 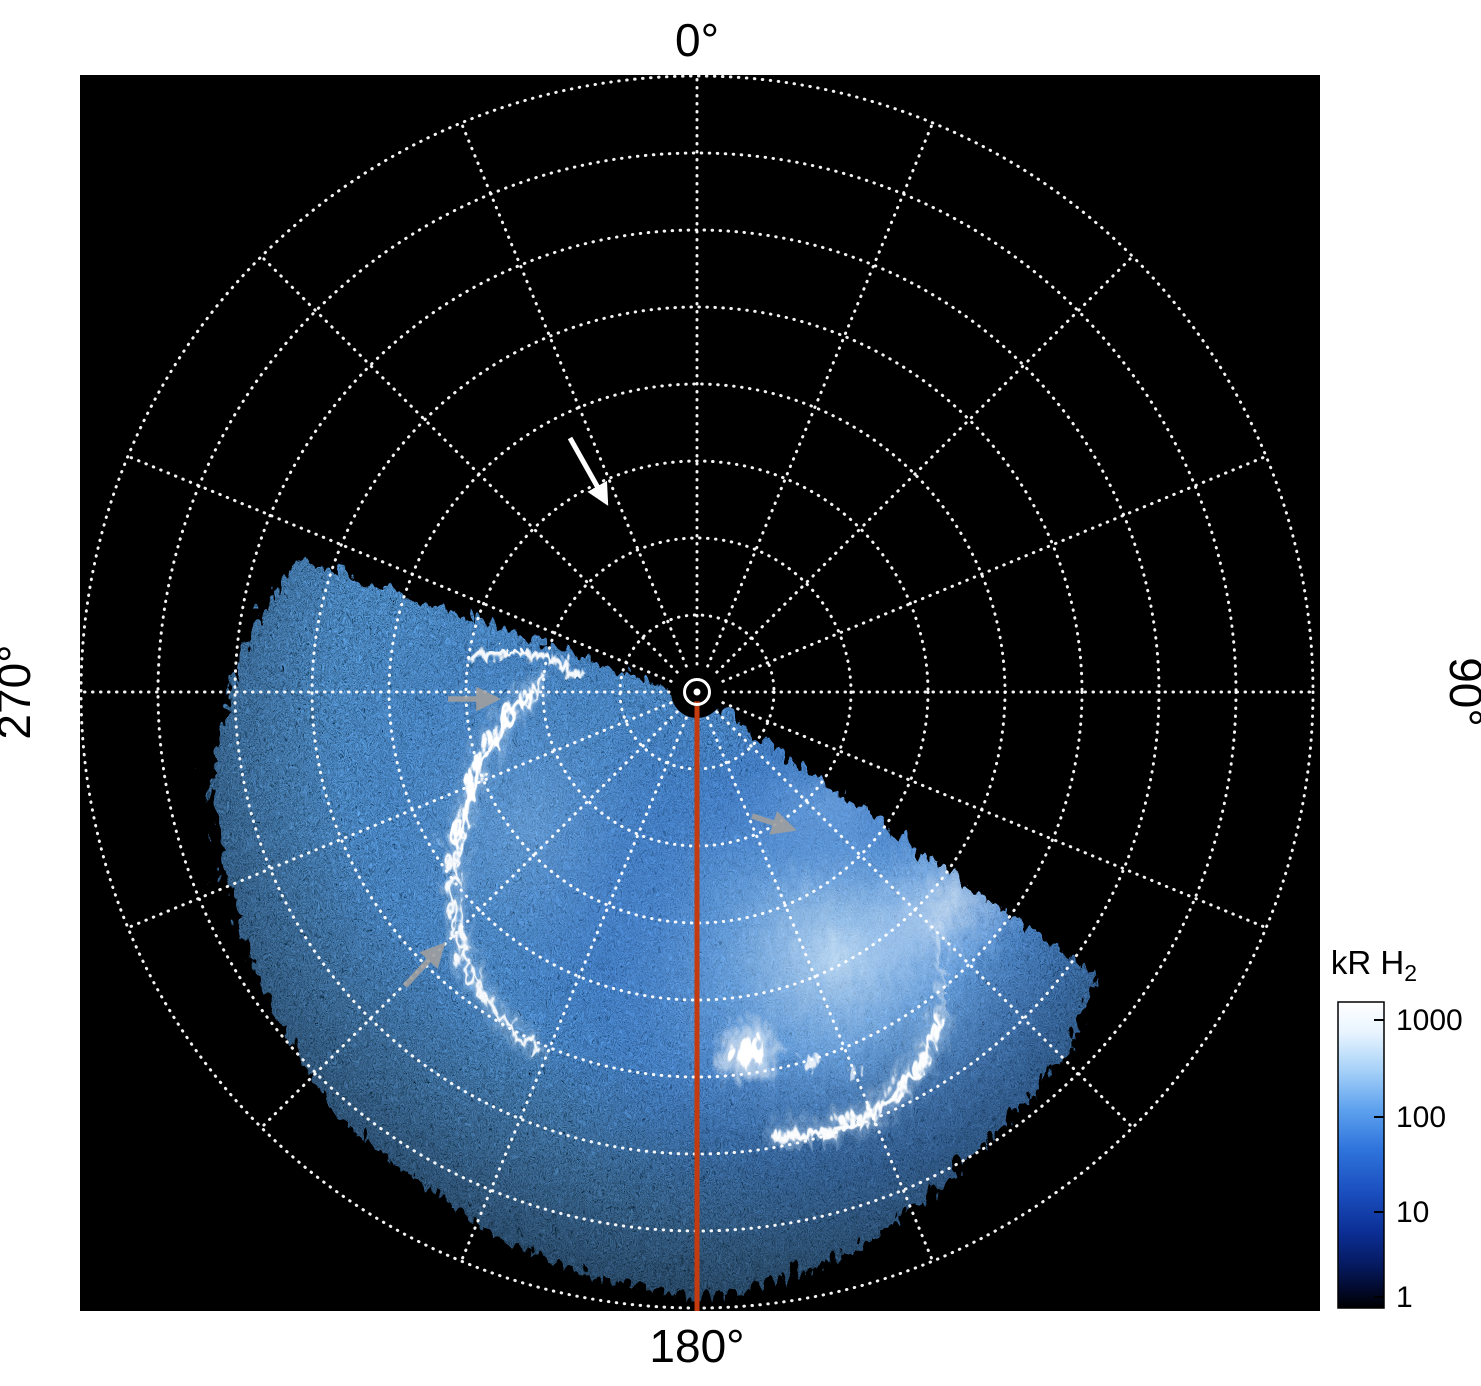 What do you see at coordinates (1429, 1020) in the screenshot?
I see `colorbar-tick-label: 1000` at bounding box center [1429, 1020].